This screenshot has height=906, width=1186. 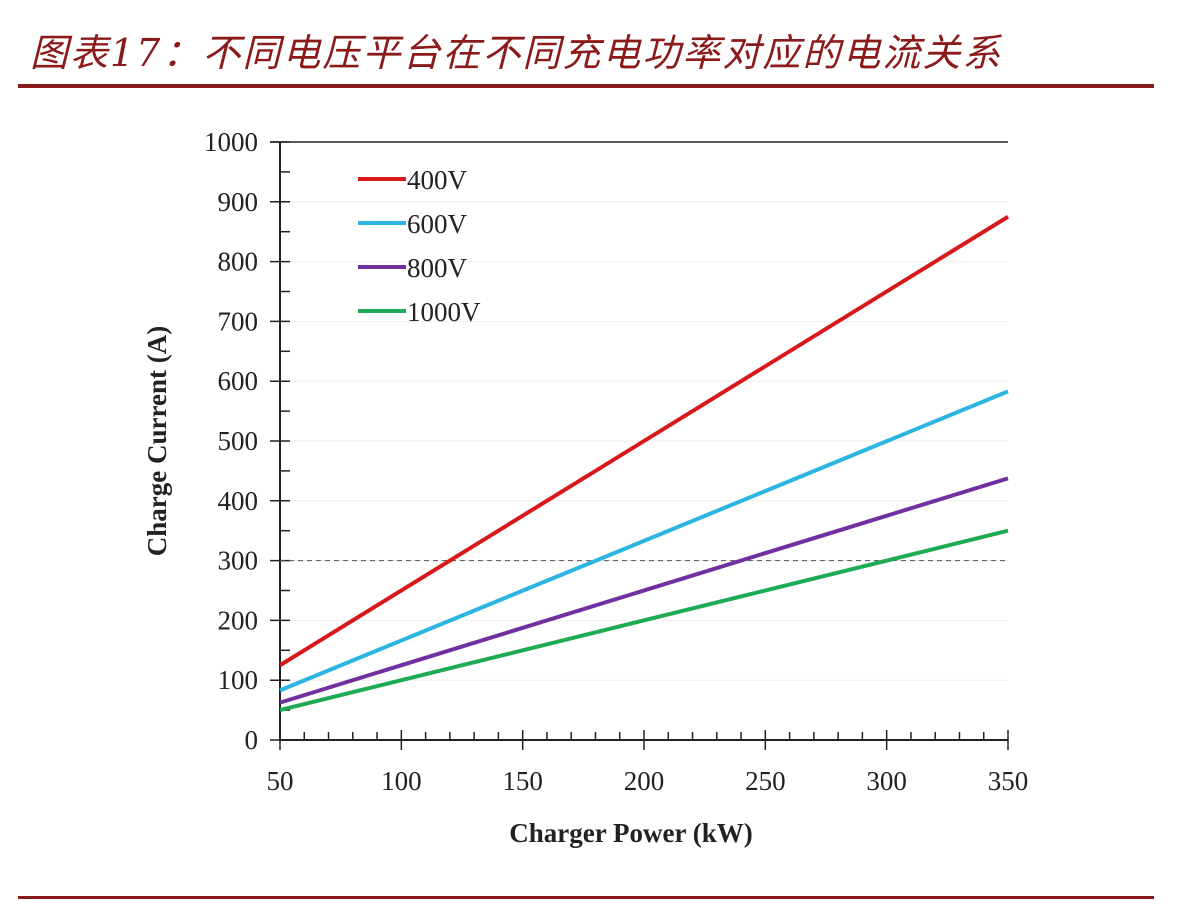 I want to click on y-tick-label: 800, so click(x=238, y=262).